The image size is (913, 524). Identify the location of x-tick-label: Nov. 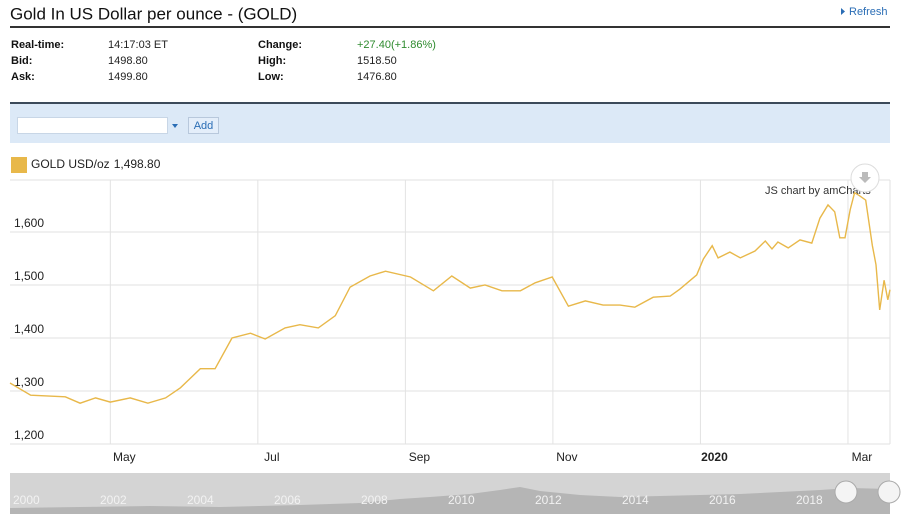
(566, 457).